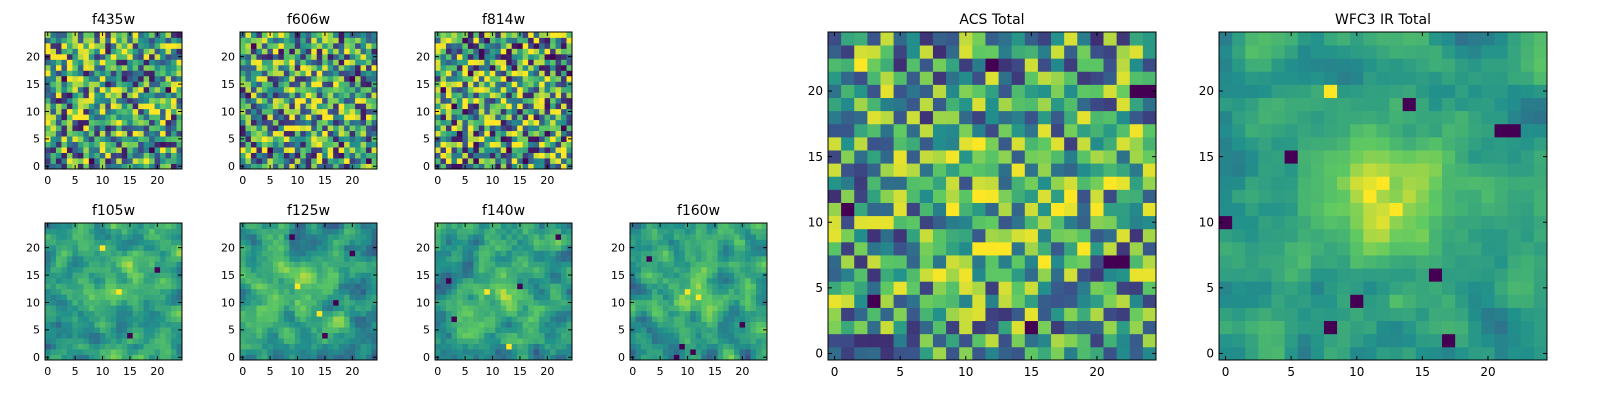  I want to click on y-tick-label: 15, so click(423, 84).